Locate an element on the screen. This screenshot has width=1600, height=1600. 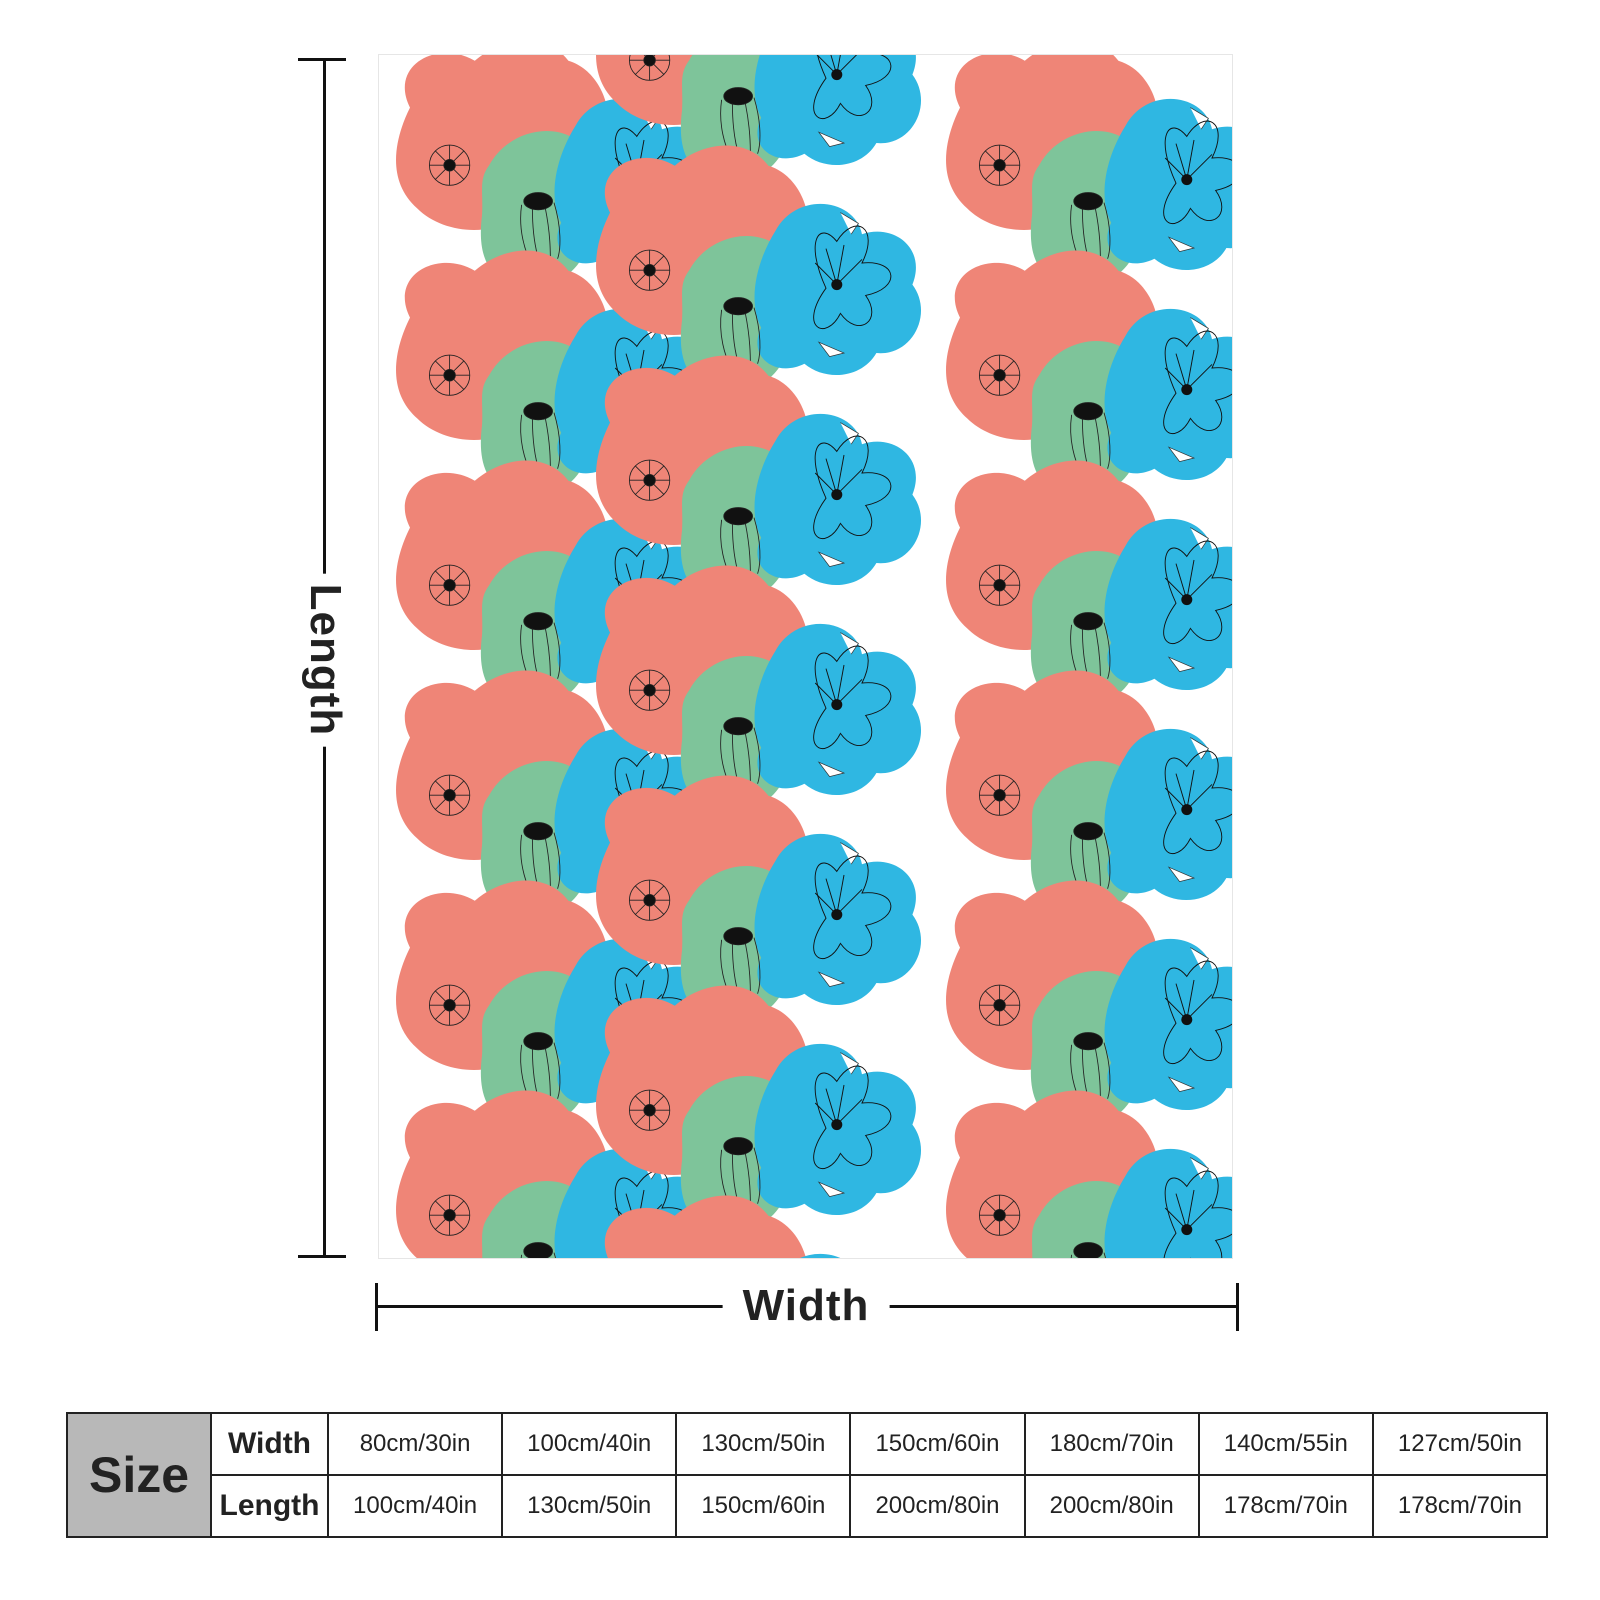
table-cell: 80cm/30in is located at coordinates (415, 1444).